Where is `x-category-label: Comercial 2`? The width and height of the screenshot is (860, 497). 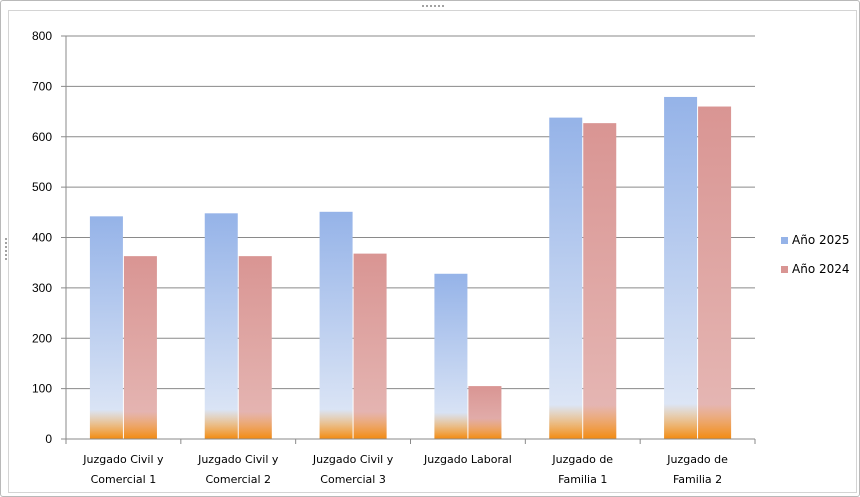
x-category-label: Comercial 2 is located at coordinates (238, 479).